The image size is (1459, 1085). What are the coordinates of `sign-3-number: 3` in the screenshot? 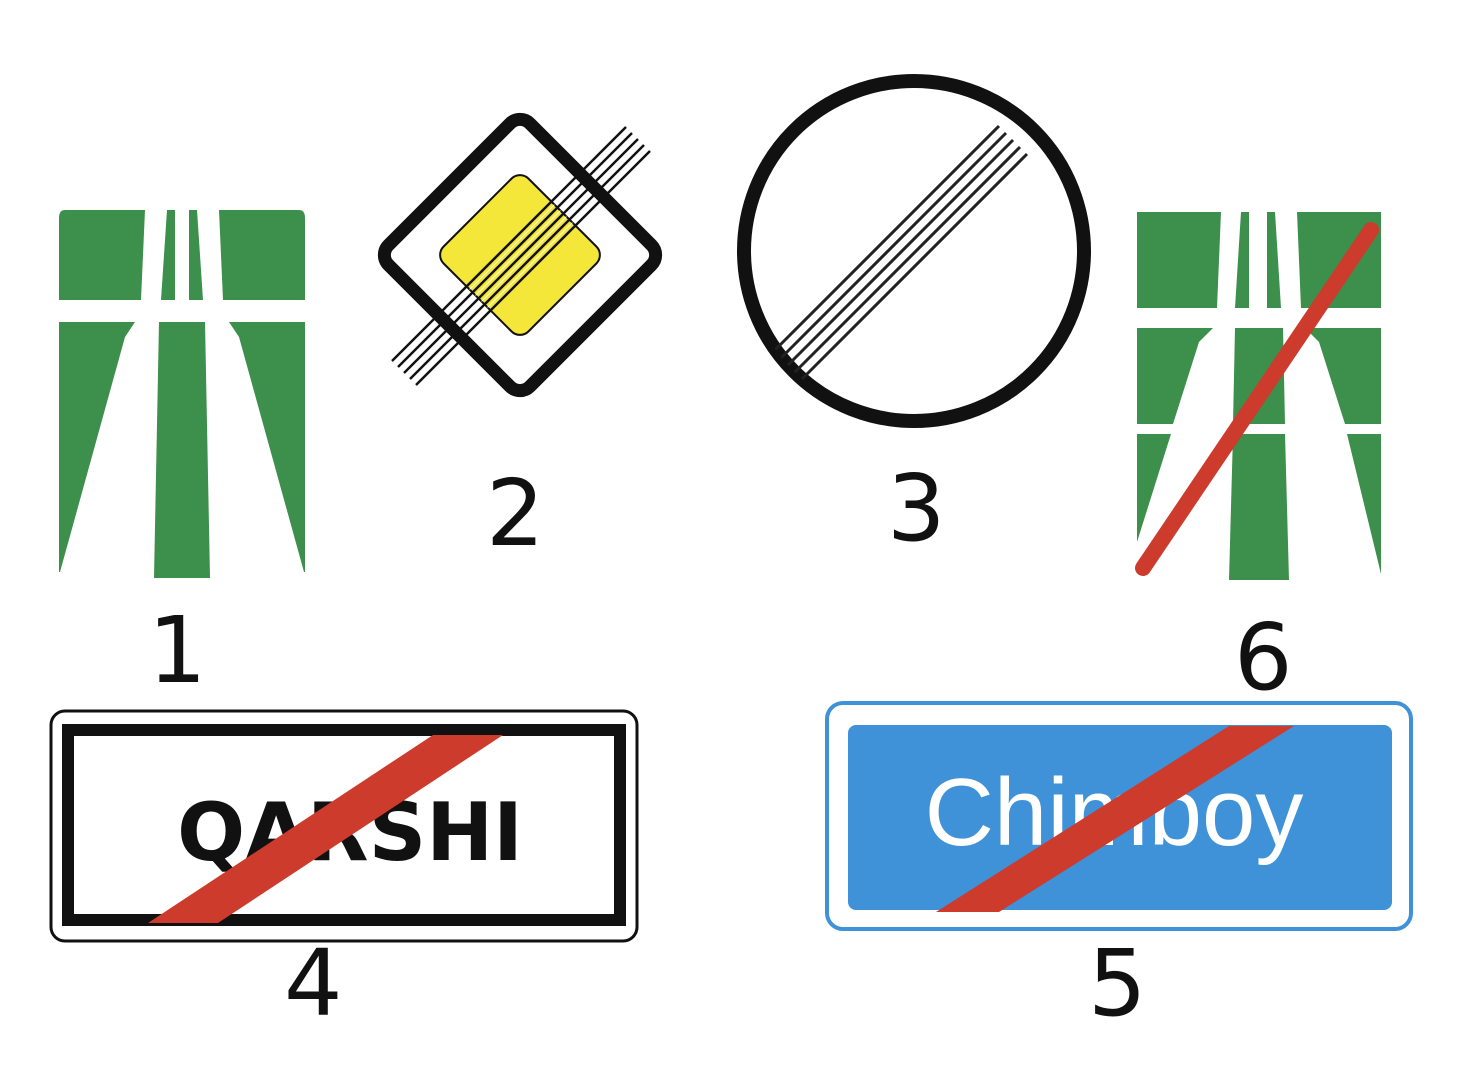 It's located at (916, 508).